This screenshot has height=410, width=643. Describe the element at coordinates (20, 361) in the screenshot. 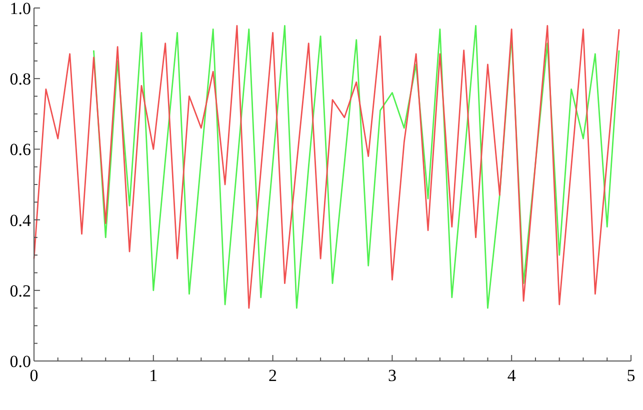

I see `y-tick-label: 0.0` at that location.